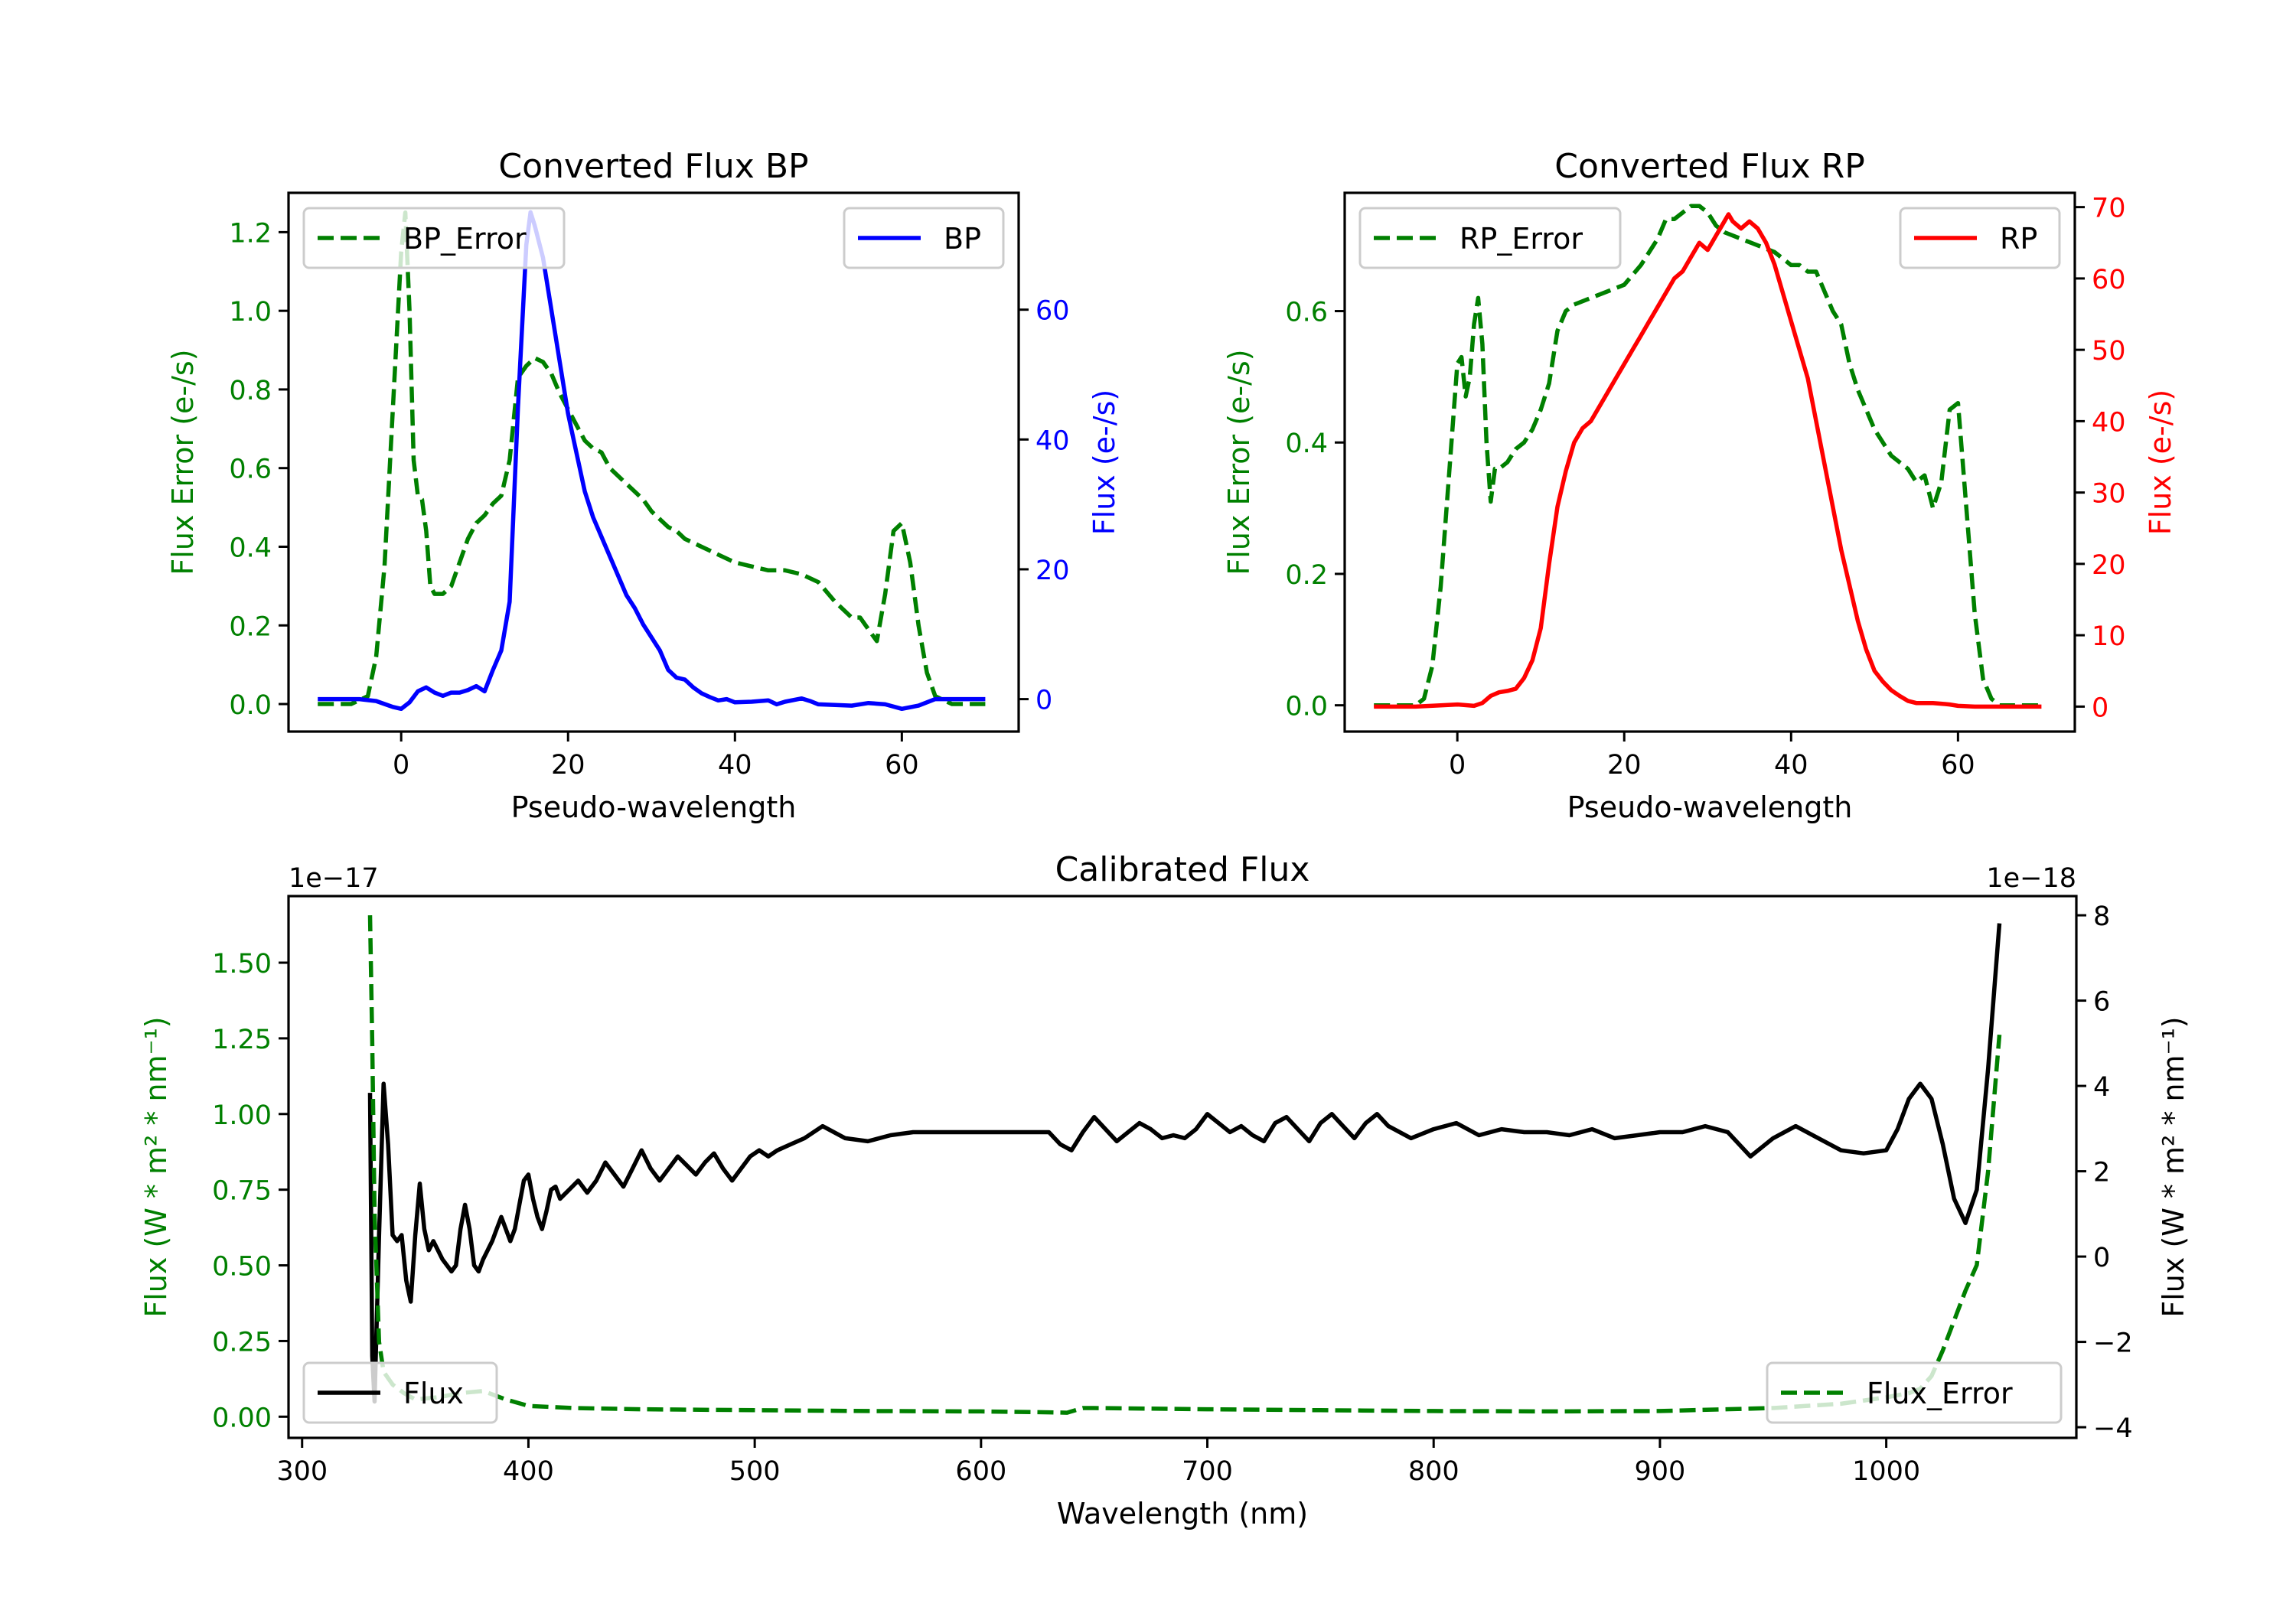 This screenshot has height=1607, width=2296. What do you see at coordinates (2109, 209) in the screenshot?
I see `y-tick-label-right: 70` at bounding box center [2109, 209].